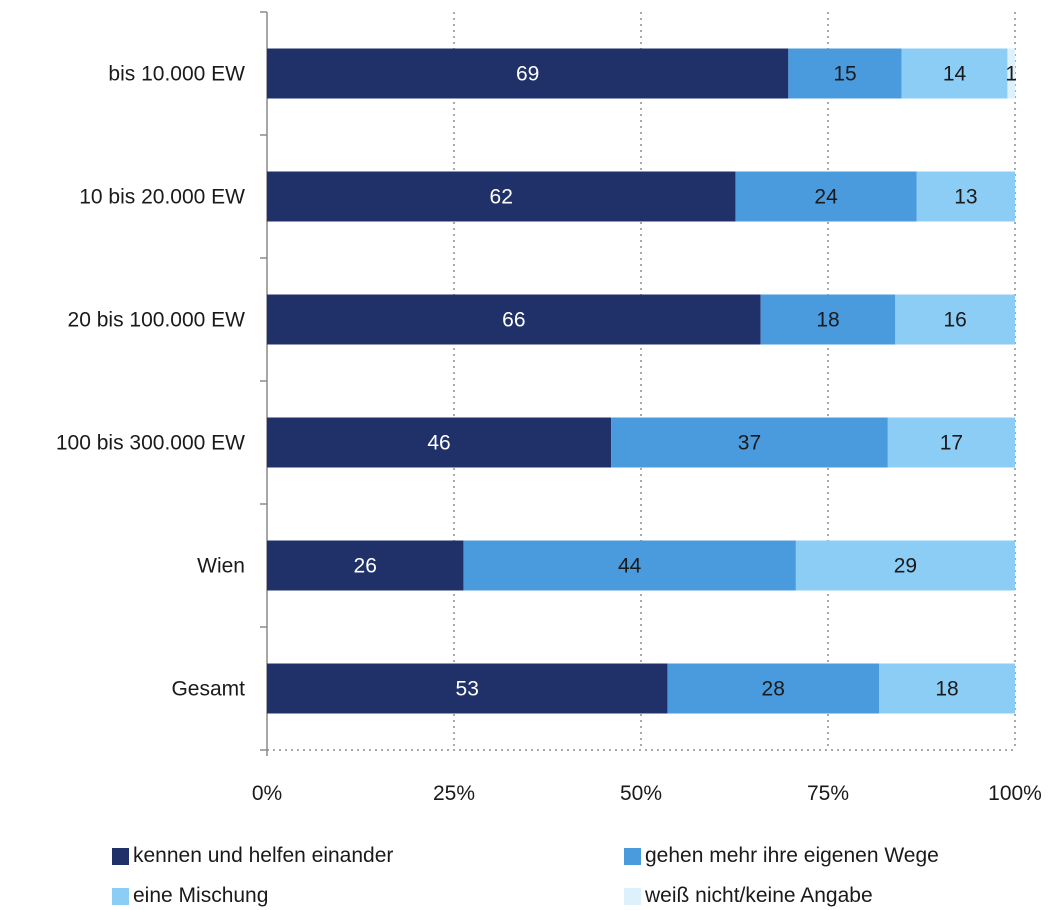  I want to click on data-label-5-2: 18, so click(946, 689).